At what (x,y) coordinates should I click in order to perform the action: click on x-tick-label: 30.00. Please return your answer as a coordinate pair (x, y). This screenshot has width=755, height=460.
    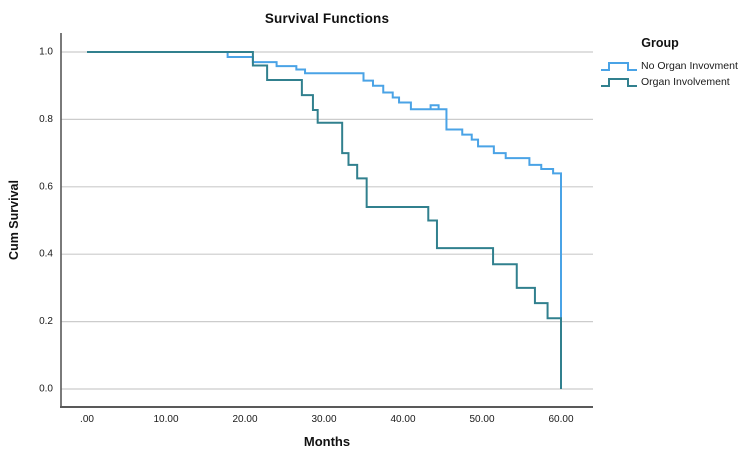
    Looking at the image, I should click on (323, 419).